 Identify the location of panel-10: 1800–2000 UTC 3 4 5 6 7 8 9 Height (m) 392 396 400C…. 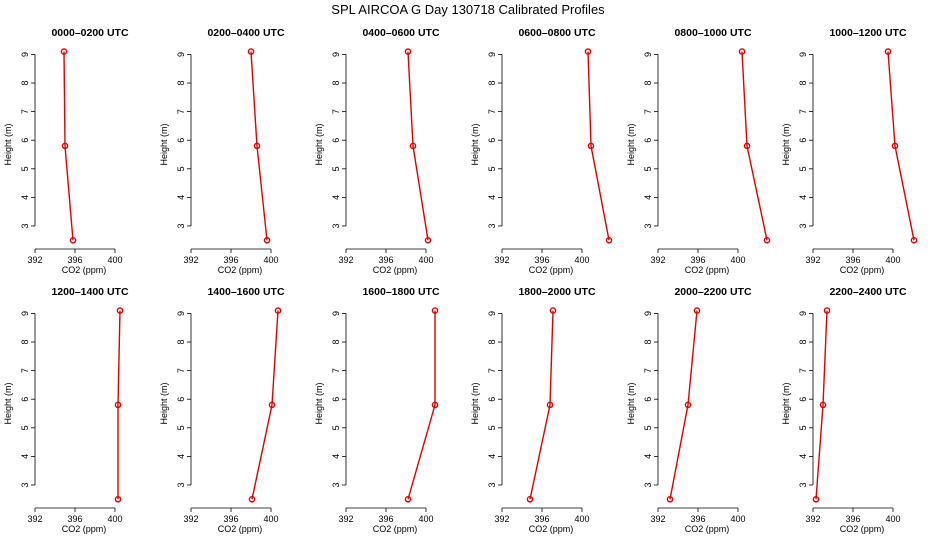
(533, 410).